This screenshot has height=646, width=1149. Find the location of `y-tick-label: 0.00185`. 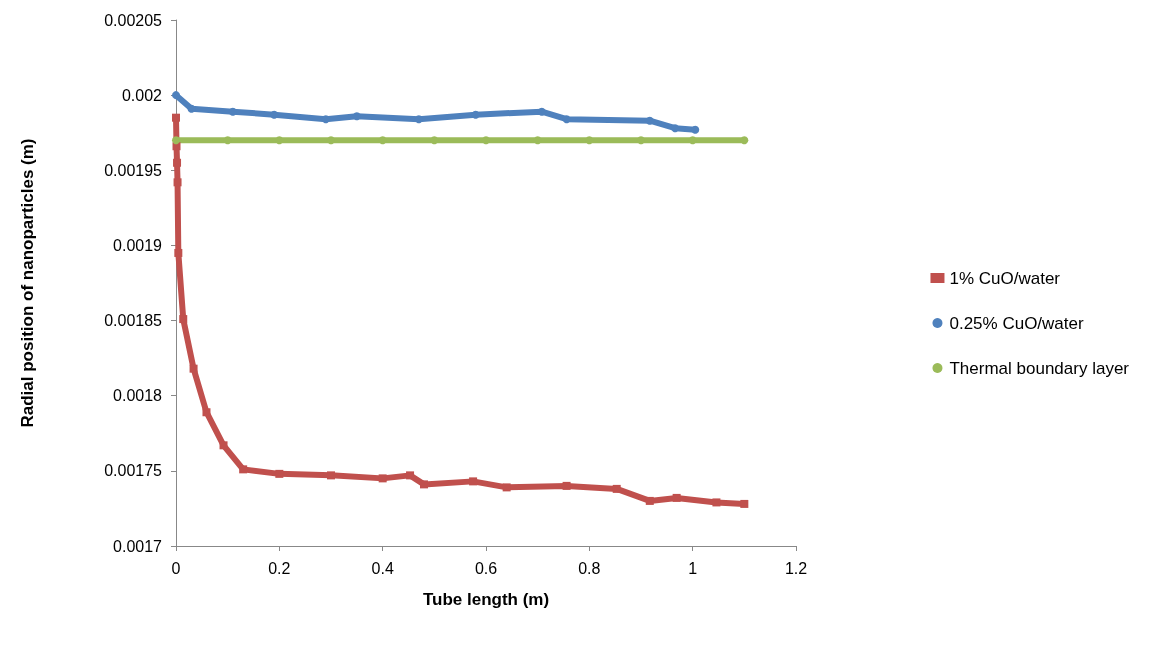

y-tick-label: 0.00185 is located at coordinates (133, 321).